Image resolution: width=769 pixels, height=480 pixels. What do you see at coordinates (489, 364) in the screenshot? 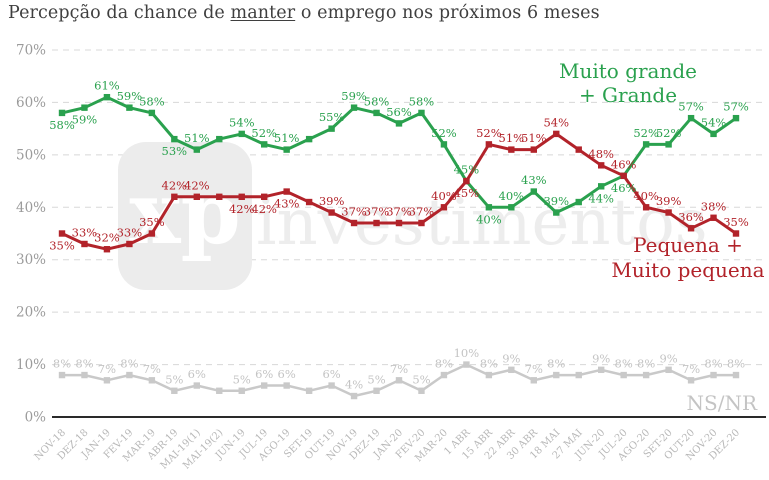
I see `label-ns-nr-19: 8%` at bounding box center [489, 364].